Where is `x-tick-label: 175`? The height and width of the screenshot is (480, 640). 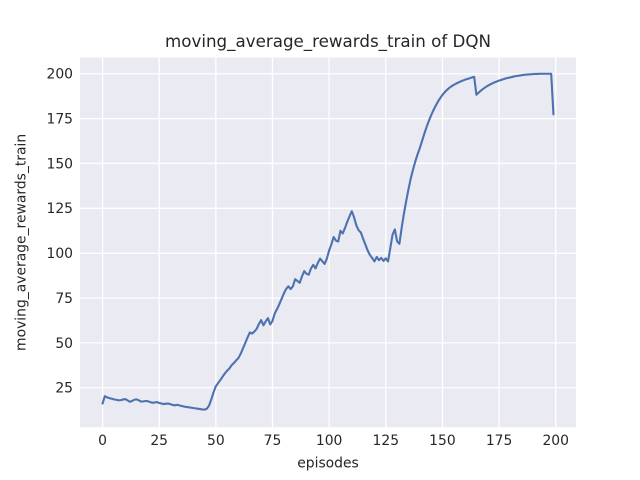 x-tick-label: 175 is located at coordinates (499, 441).